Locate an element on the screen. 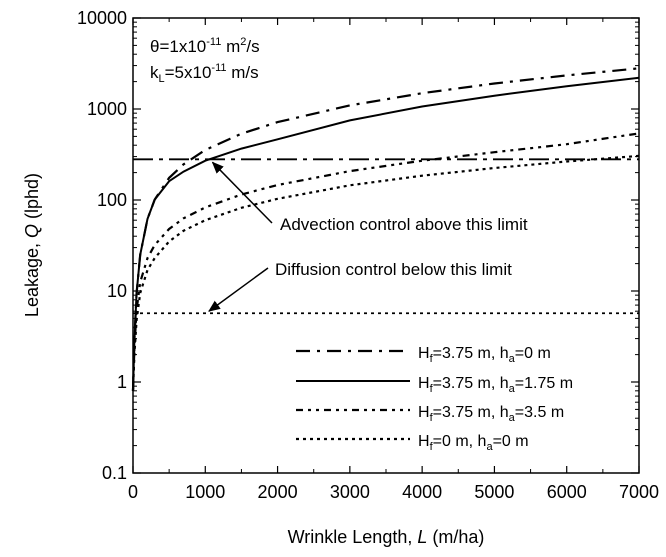  x-tick-label: 7000 is located at coordinates (639, 492).